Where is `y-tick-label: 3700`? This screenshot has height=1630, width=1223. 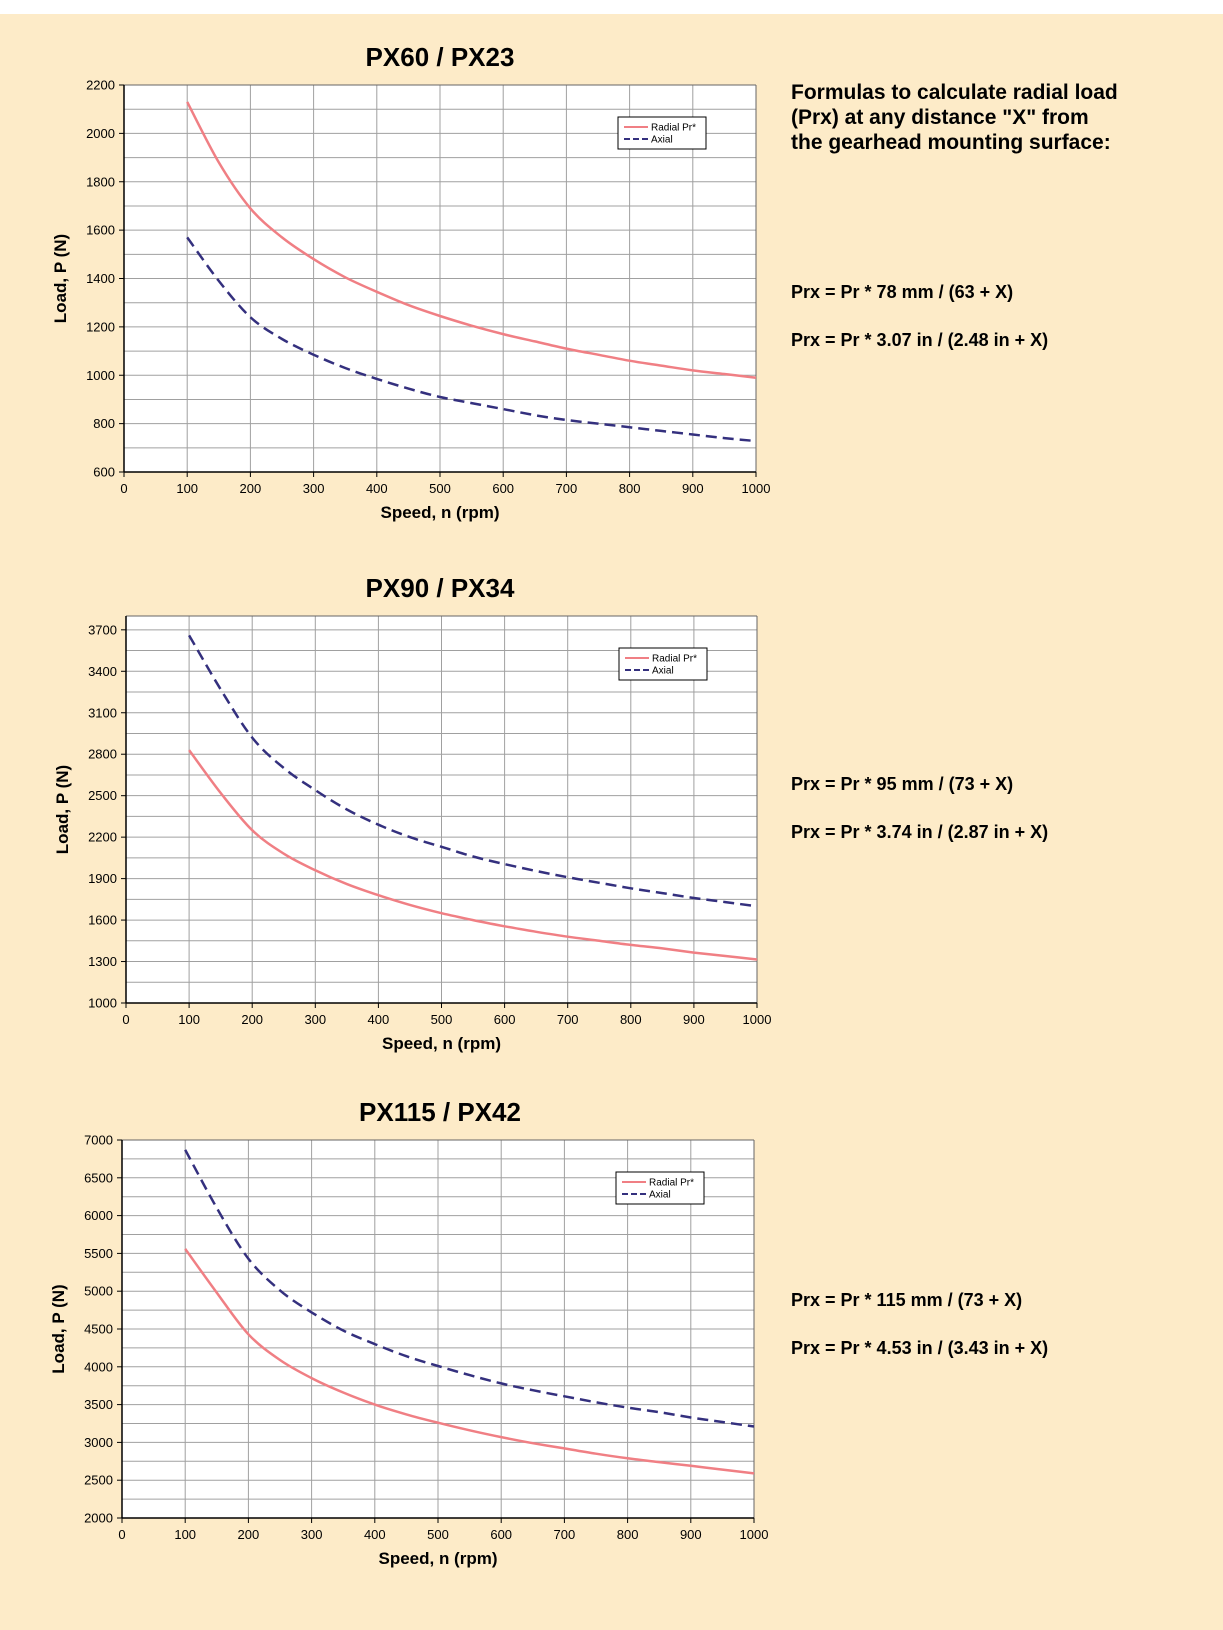 y-tick-label: 3700 is located at coordinates (102, 629).